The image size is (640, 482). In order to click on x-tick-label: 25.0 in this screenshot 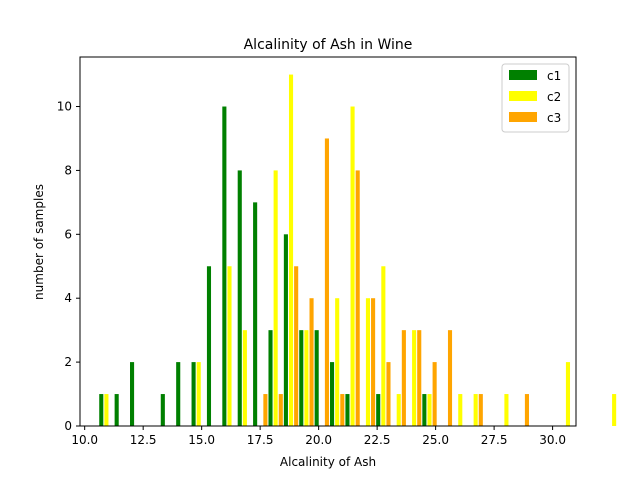, I will do `click(435, 440)`.